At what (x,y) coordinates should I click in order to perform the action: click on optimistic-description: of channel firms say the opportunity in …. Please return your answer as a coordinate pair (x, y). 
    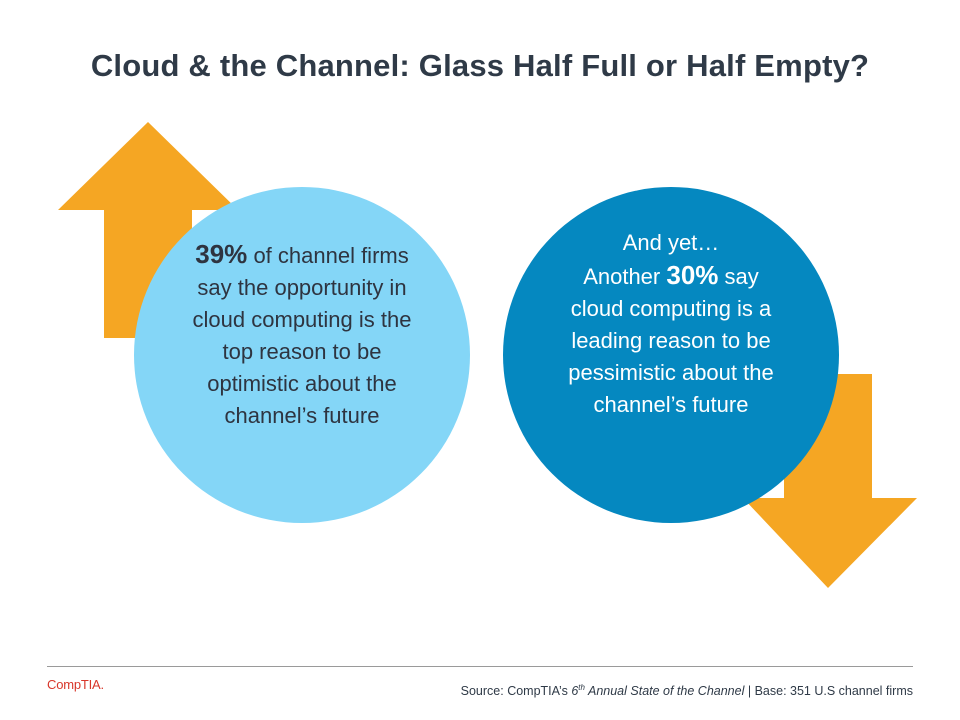
    Looking at the image, I should click on (302, 335).